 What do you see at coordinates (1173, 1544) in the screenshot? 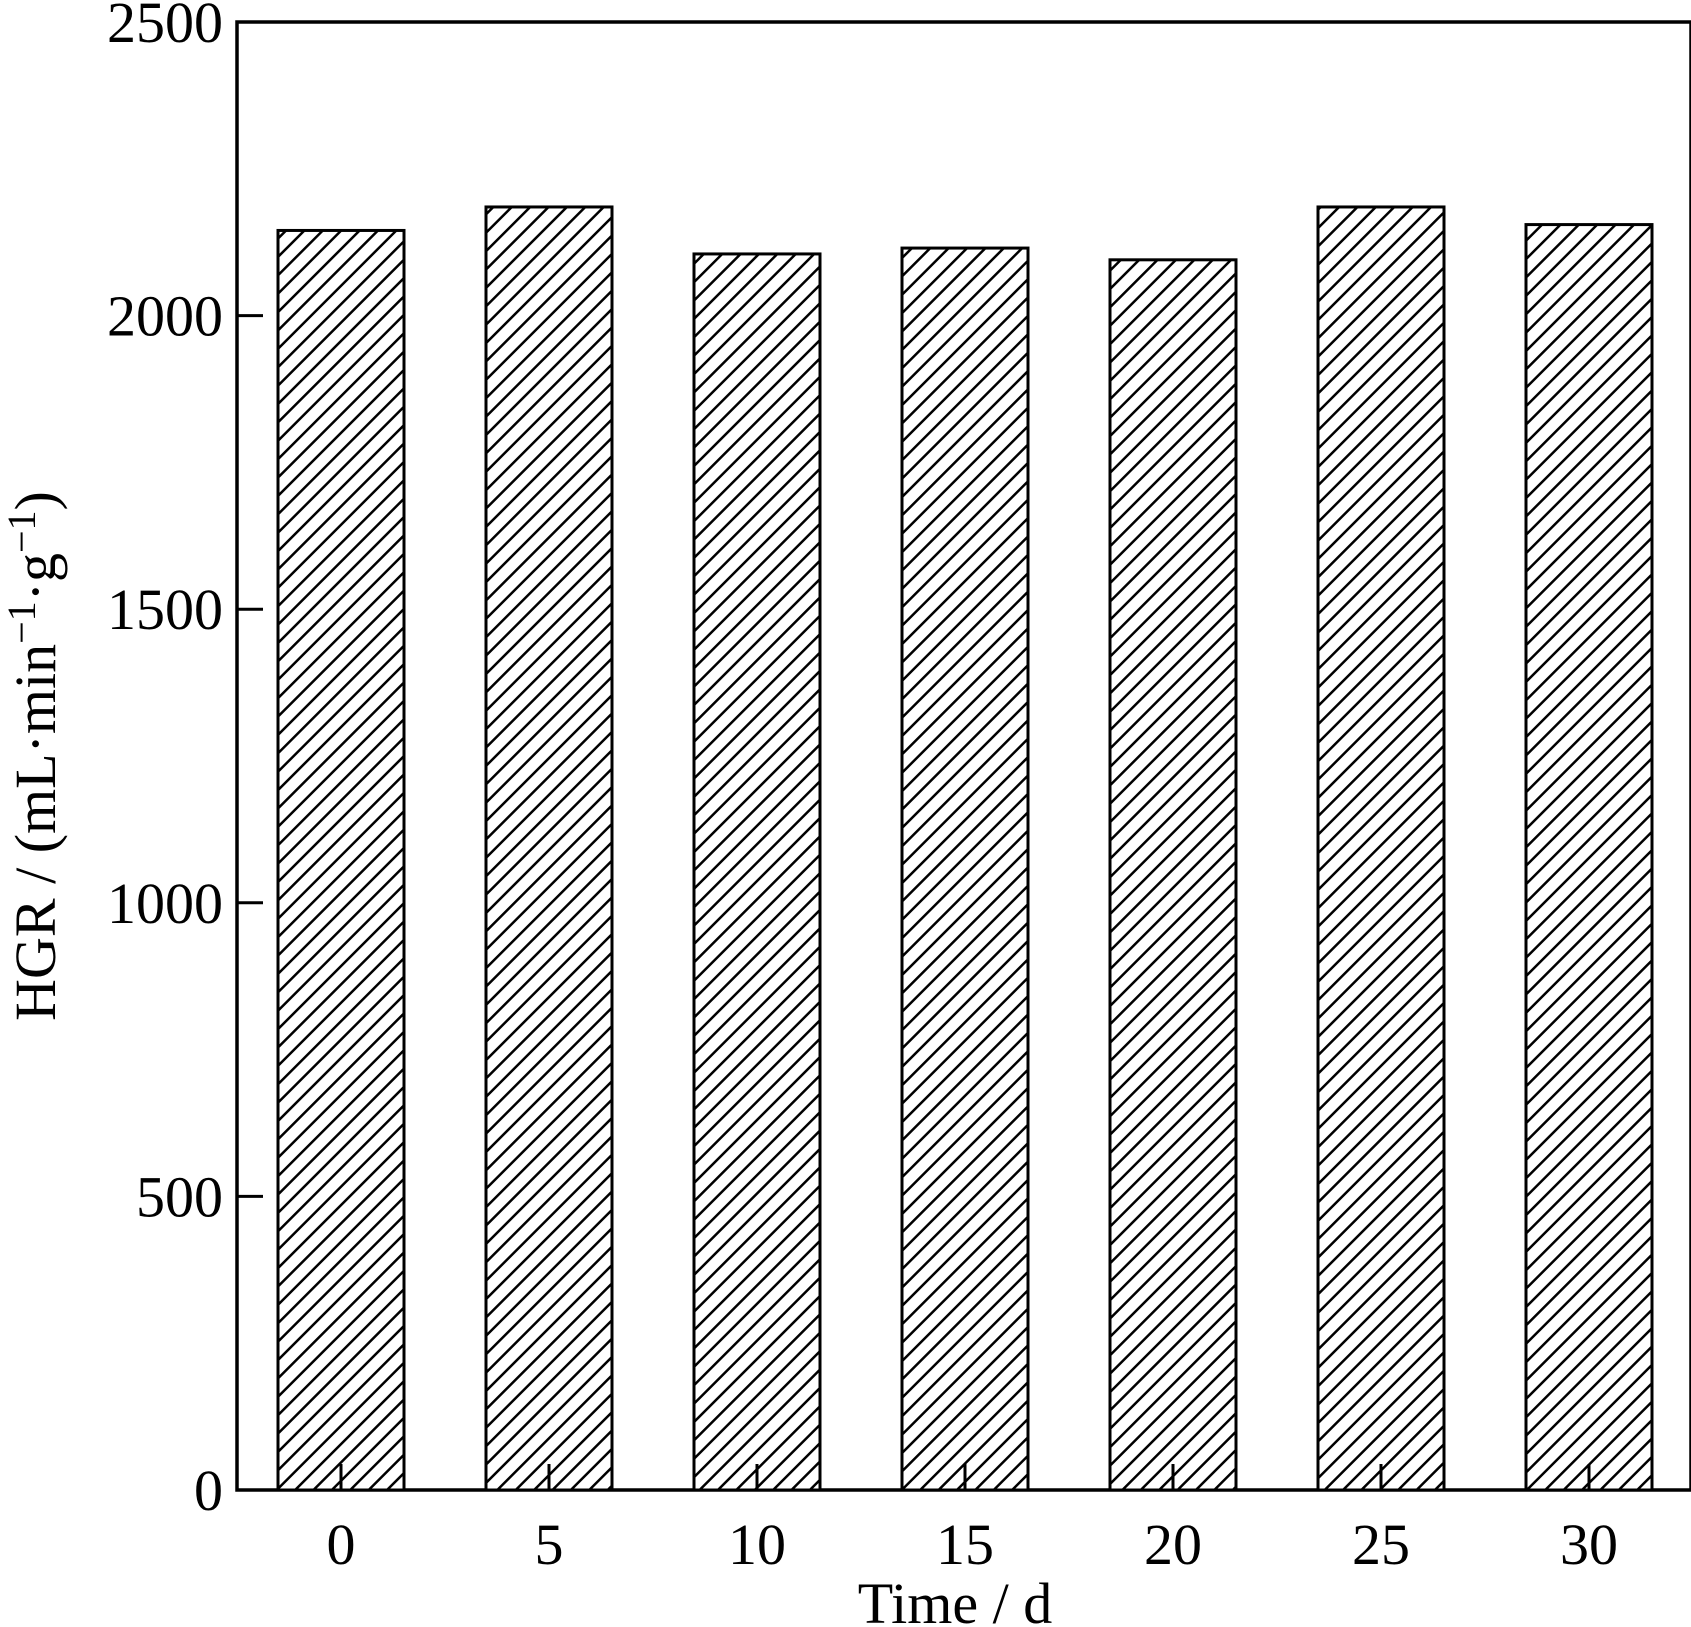
I see `x-tick-label: 20` at bounding box center [1173, 1544].